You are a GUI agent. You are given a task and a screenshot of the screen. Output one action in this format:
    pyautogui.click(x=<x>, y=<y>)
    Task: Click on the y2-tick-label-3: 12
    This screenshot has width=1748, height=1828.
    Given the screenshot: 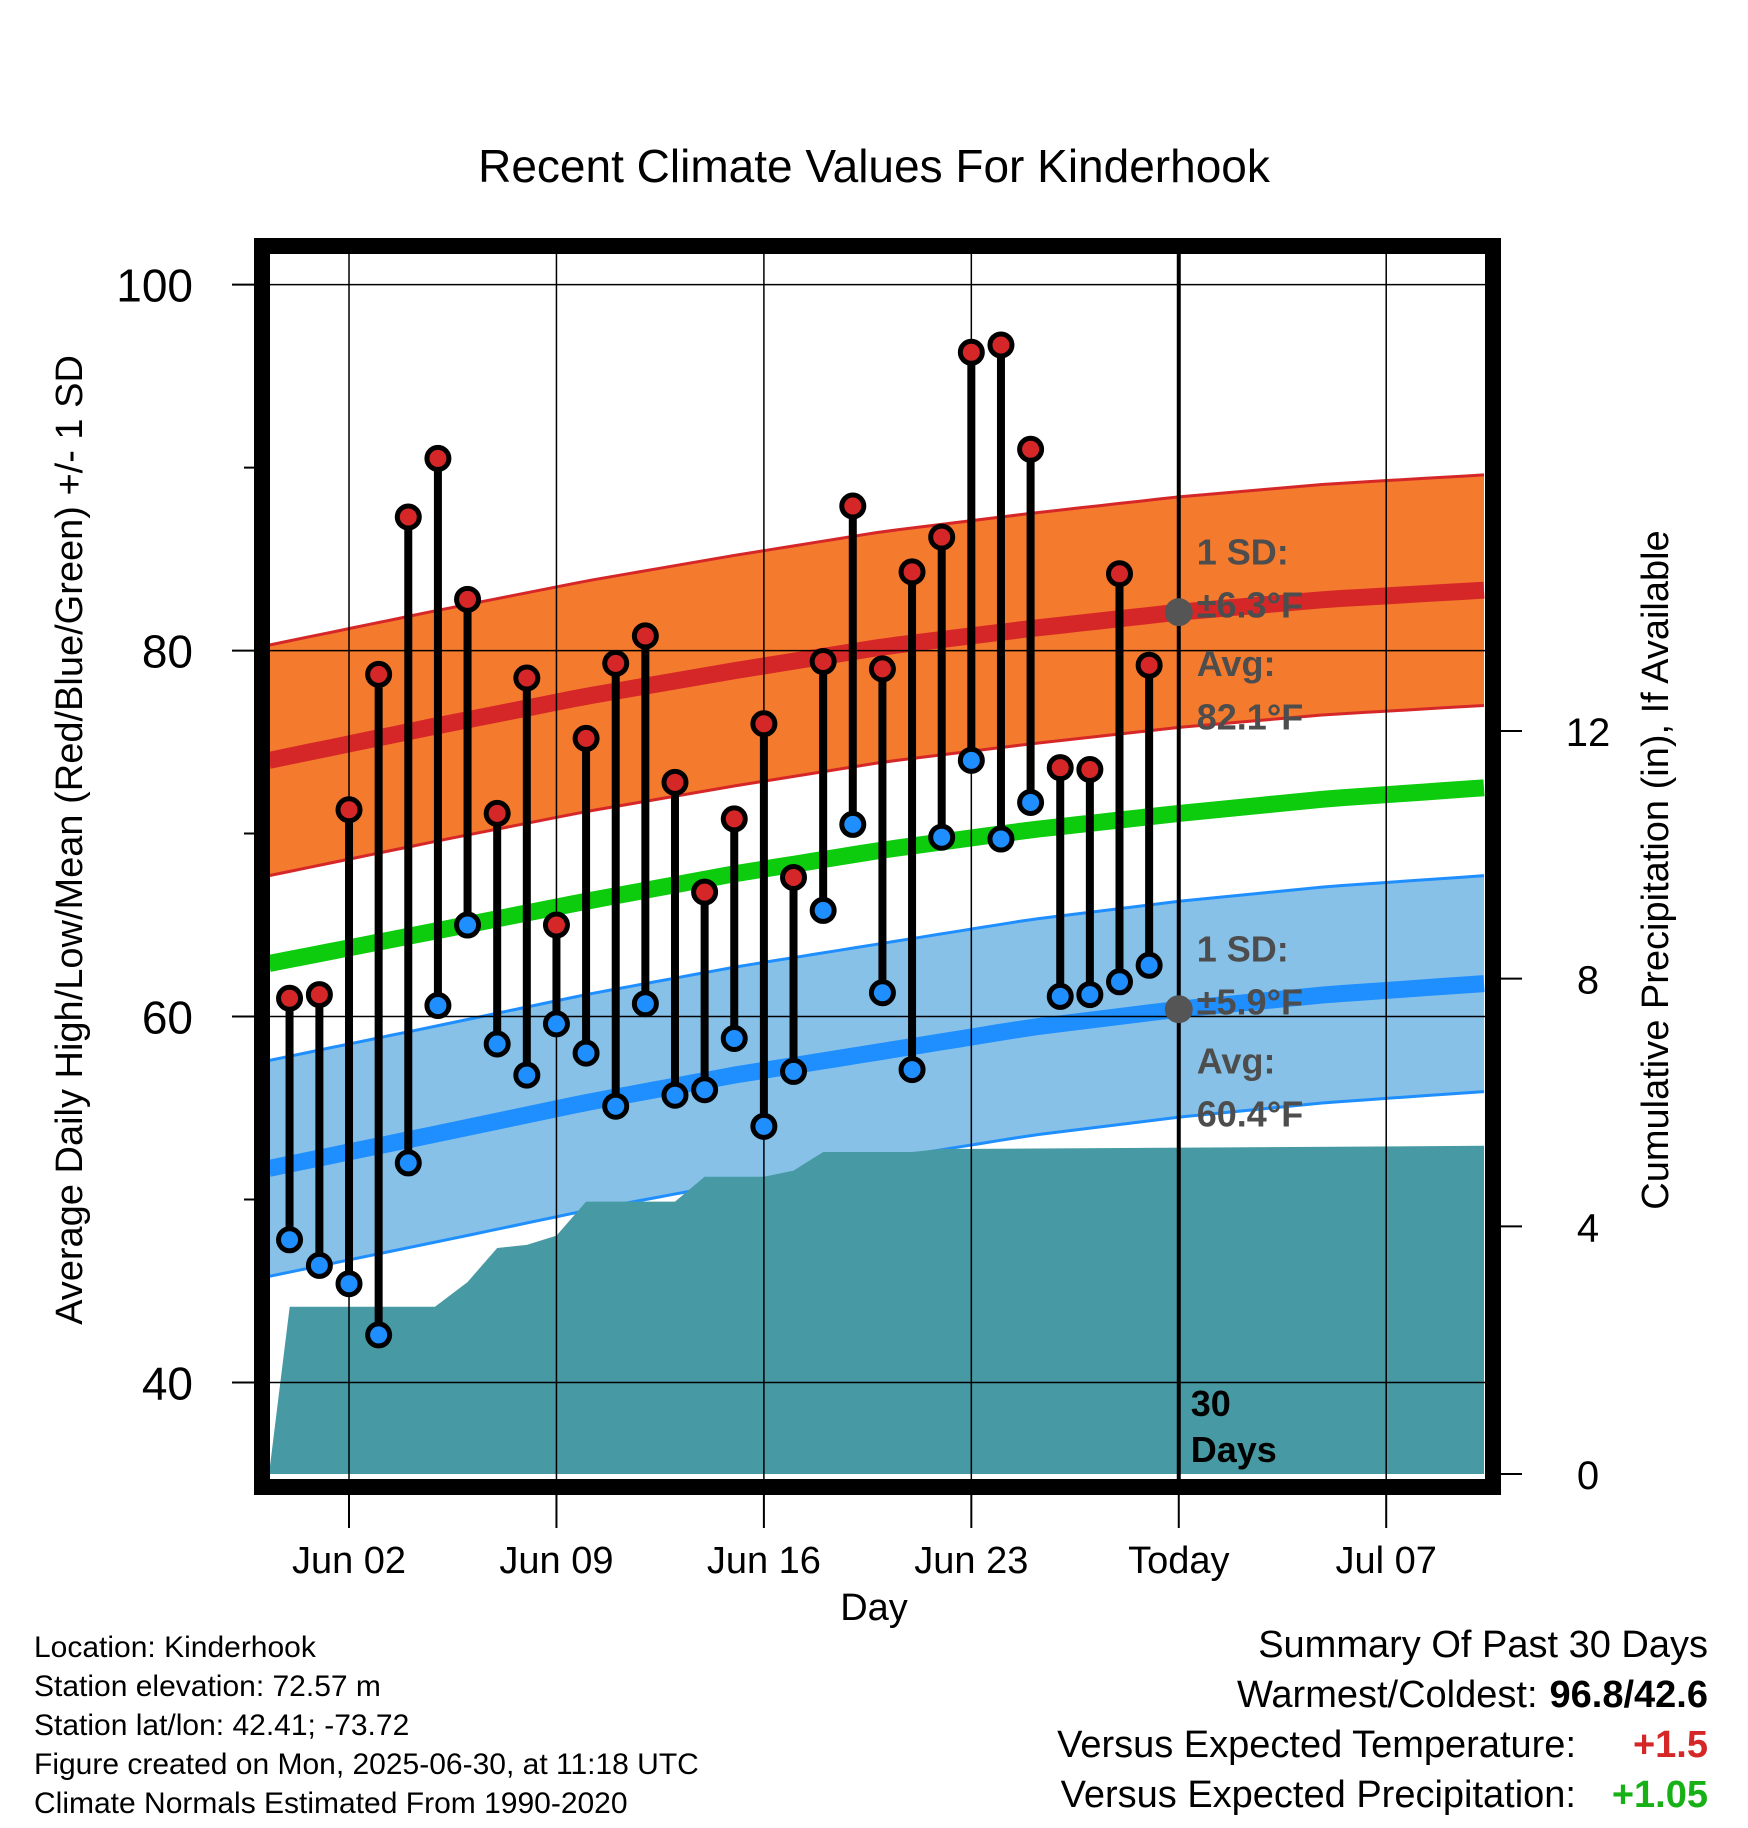 What is the action you would take?
    pyautogui.click(x=1588, y=733)
    